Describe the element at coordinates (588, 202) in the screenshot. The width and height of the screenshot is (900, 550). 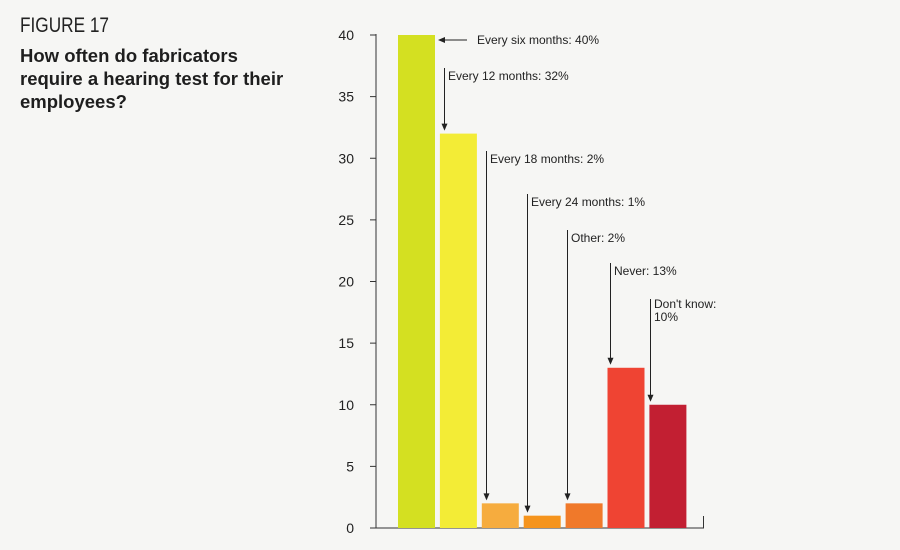
I see `data-label: Every 24 months: 1%` at that location.